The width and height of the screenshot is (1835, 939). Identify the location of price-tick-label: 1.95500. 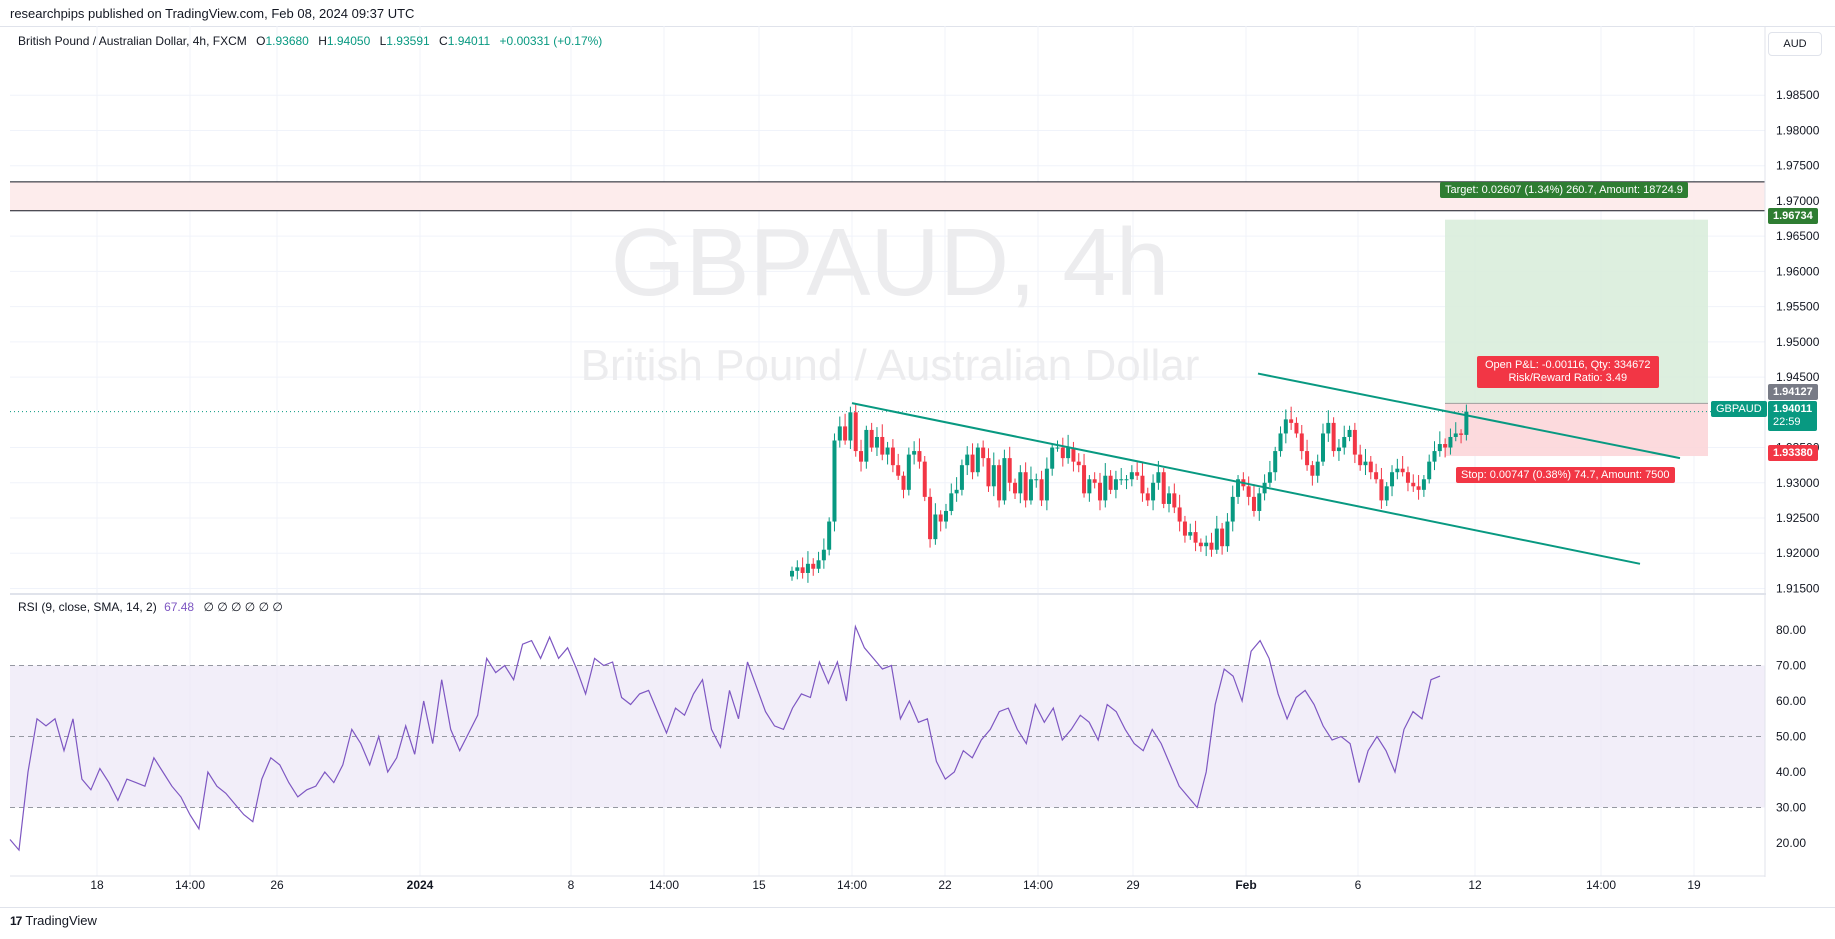
(1798, 307).